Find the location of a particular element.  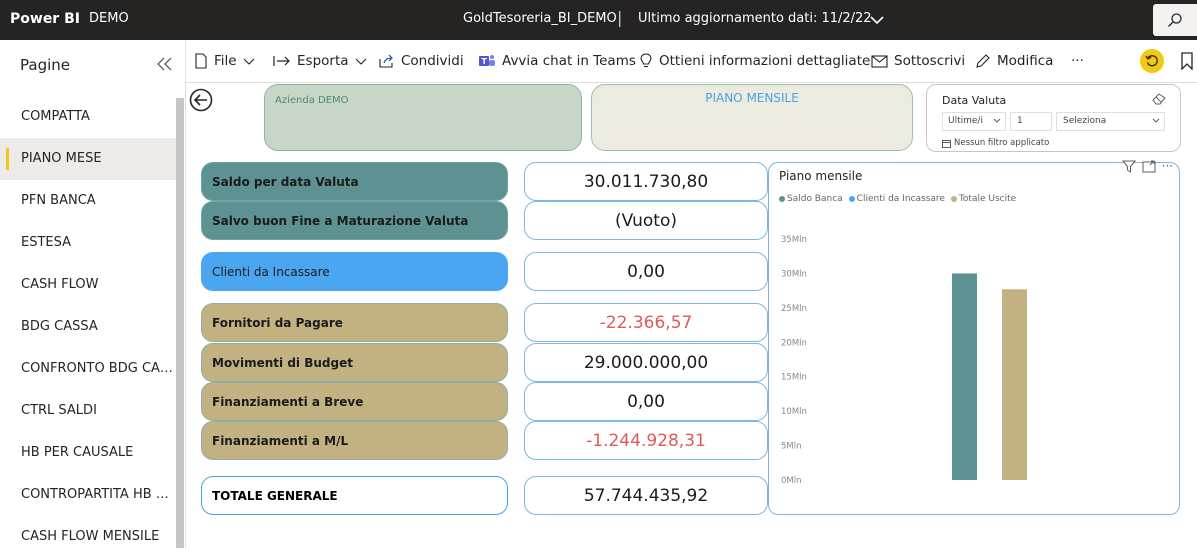

insights-button: Ottieni informazioni dettagliate is located at coordinates (754, 61).